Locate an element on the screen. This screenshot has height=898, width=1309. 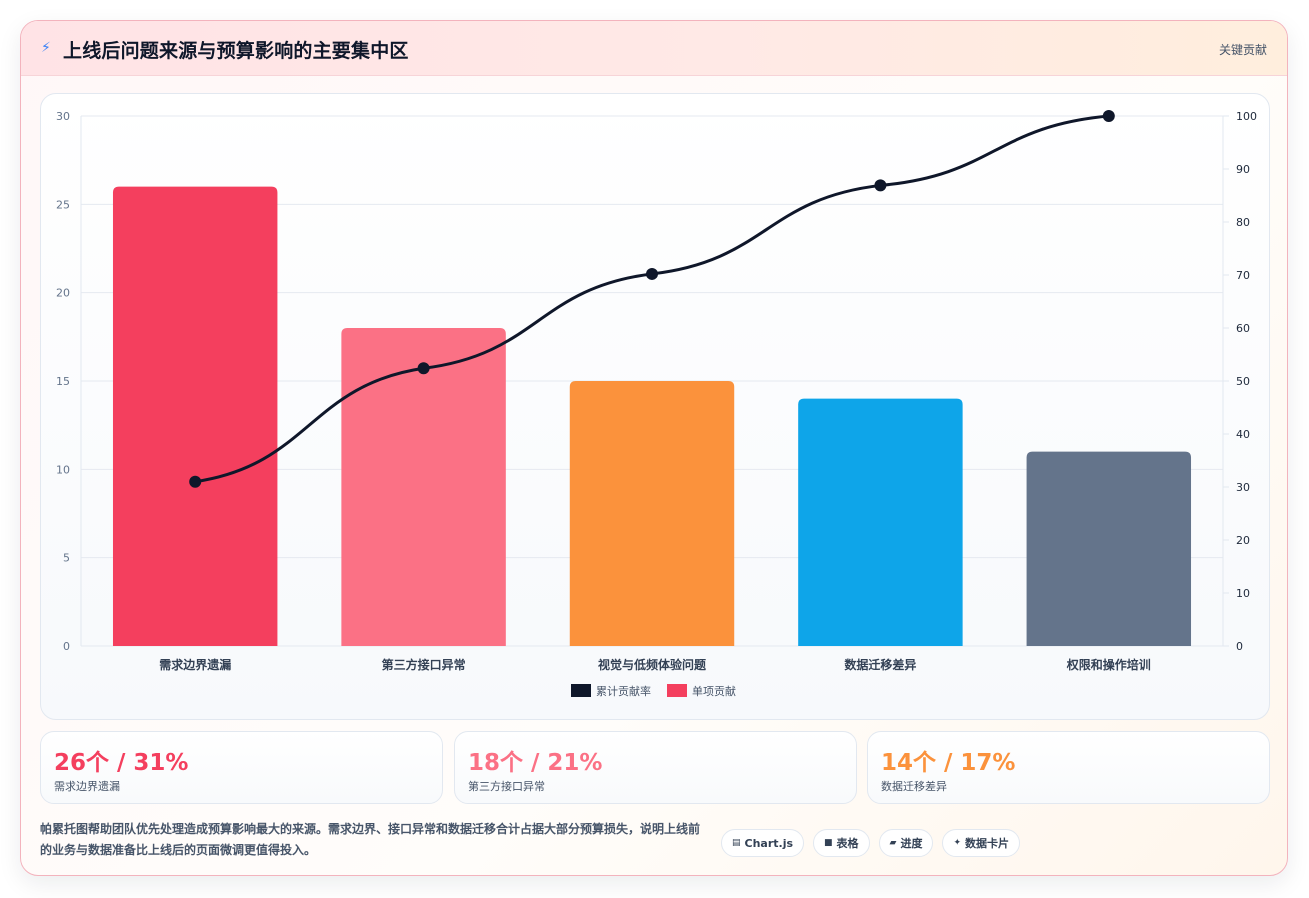
chip-chartjs: ▤ Chart.js is located at coordinates (763, 843).